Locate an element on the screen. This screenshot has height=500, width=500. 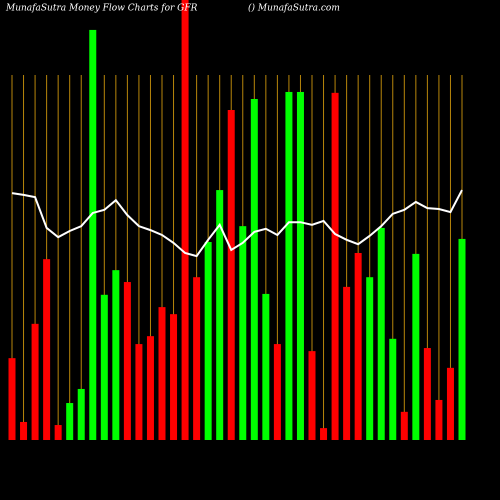
chart-title: MunafaSutra Money Flow Charts for GFR is located at coordinates (101, 9).